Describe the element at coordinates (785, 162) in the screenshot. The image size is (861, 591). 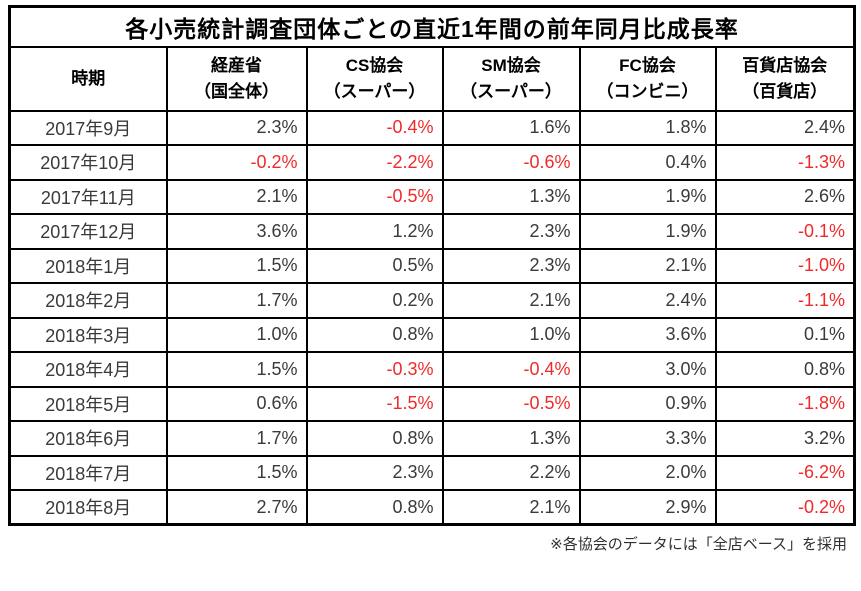
I see `growth-value: -1.3%` at that location.